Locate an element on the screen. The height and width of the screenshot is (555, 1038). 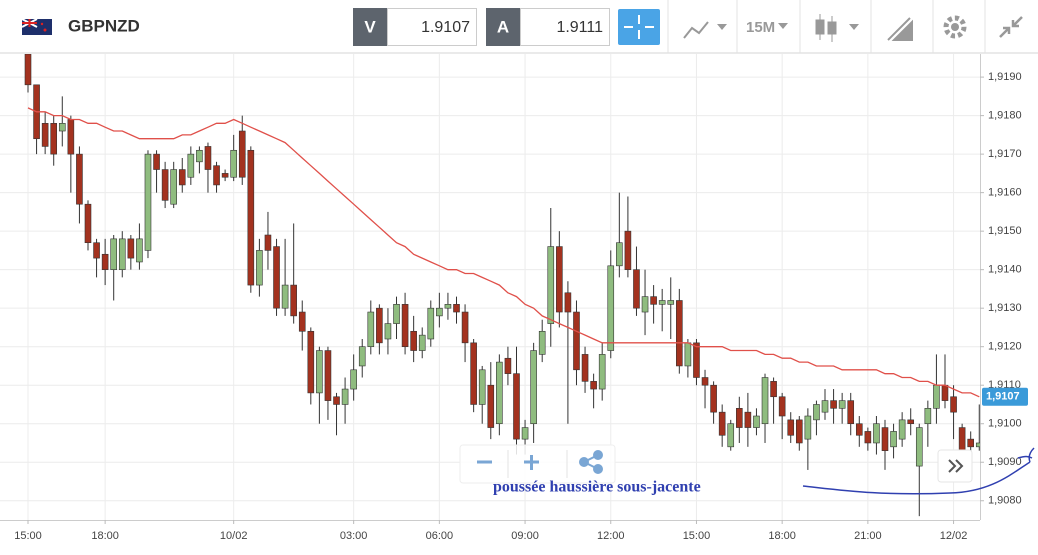
flag is located at coordinates (36, 26).